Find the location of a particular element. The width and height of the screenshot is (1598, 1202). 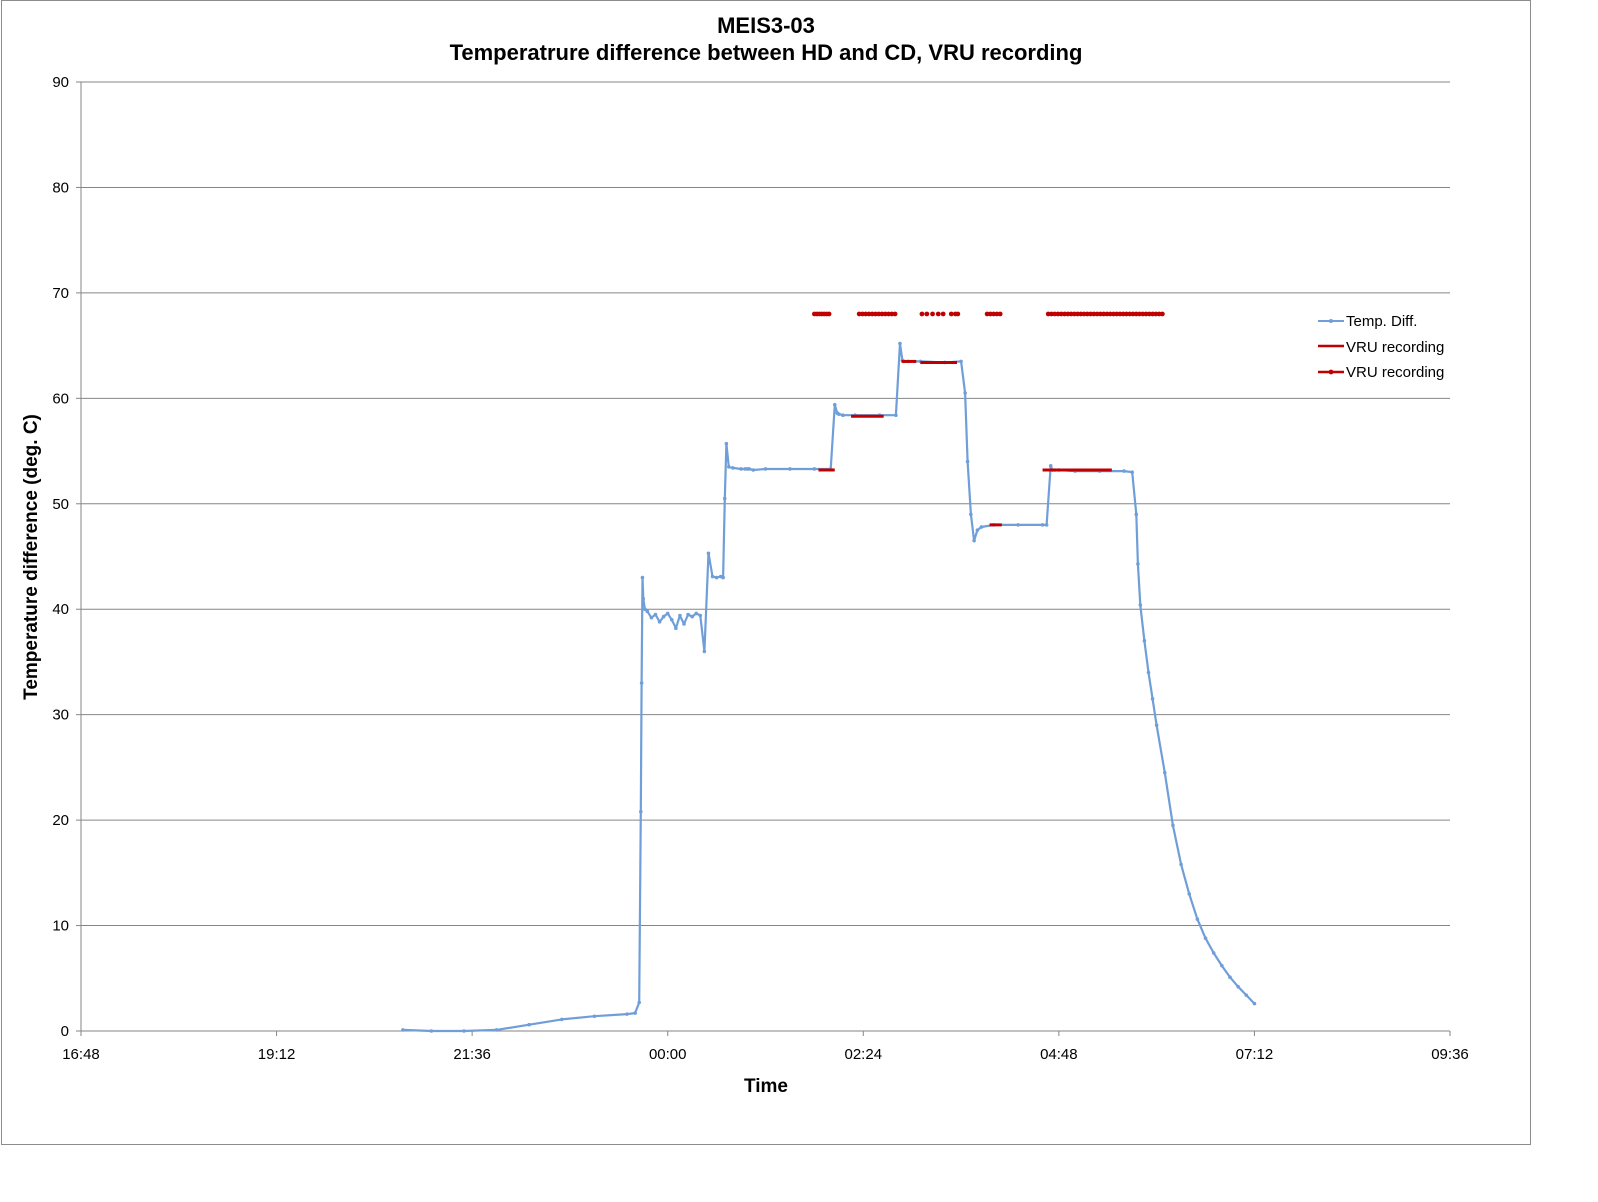

legend-label-vru-markers: VRU recording is located at coordinates (1395, 372).